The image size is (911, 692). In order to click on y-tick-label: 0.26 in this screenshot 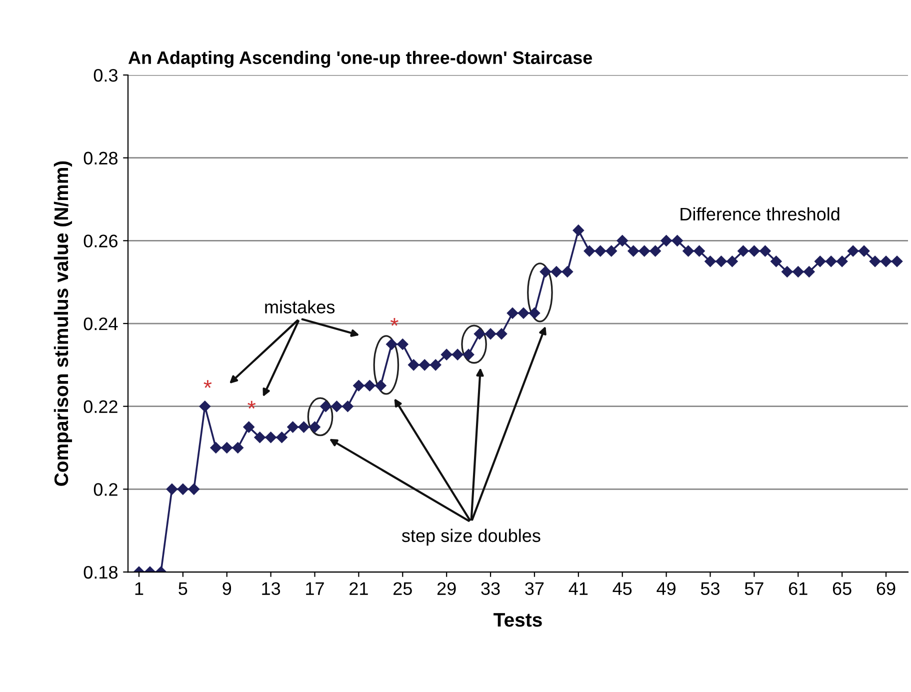, I will do `click(101, 241)`.